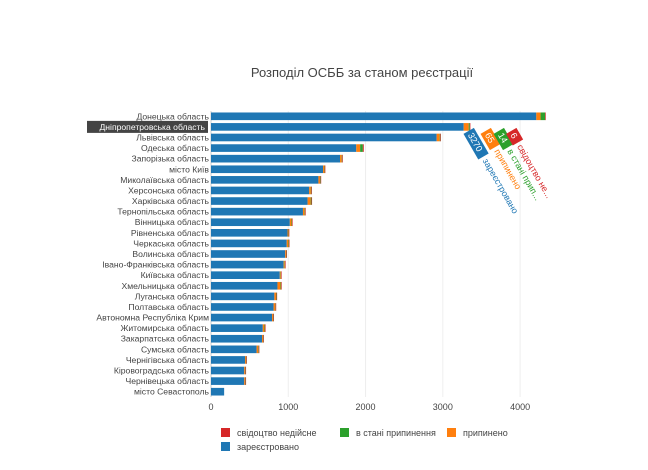  Describe the element at coordinates (168, 307) in the screenshot. I see `y-tick-label: Полтавська область` at that location.